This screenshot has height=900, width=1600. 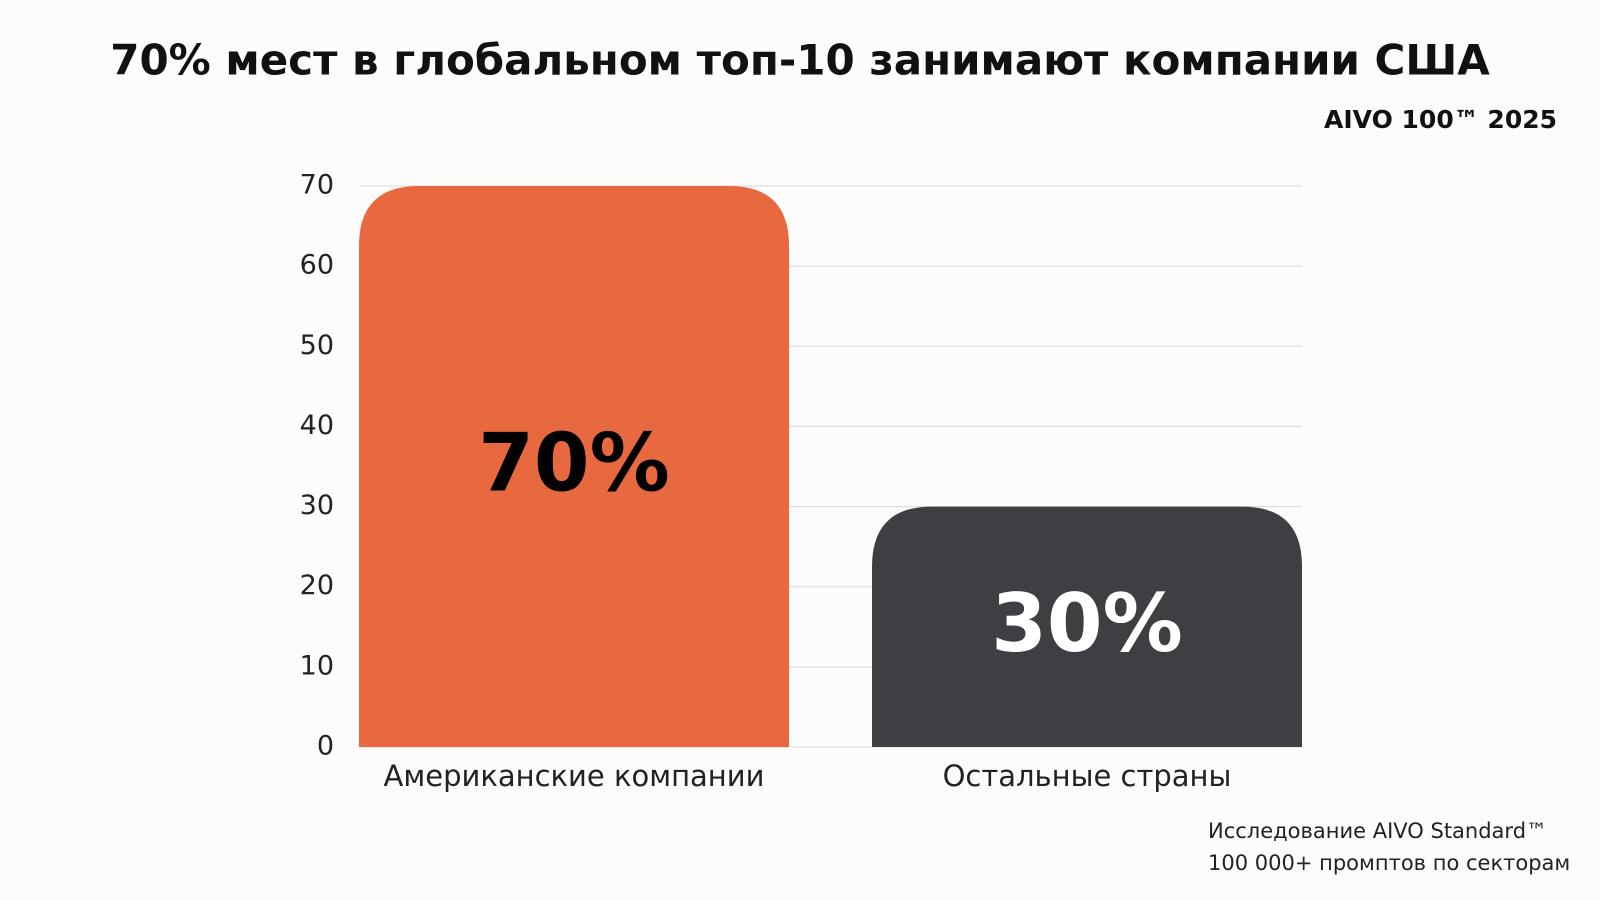 I want to click on x-tick-label: Американские компании, so click(x=574, y=776).